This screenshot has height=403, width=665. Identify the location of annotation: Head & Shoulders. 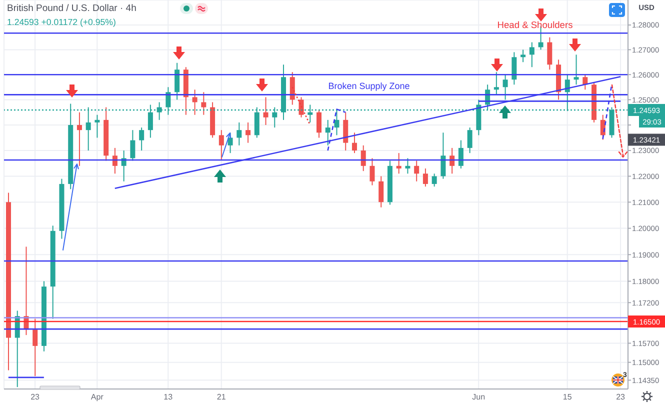
(535, 25).